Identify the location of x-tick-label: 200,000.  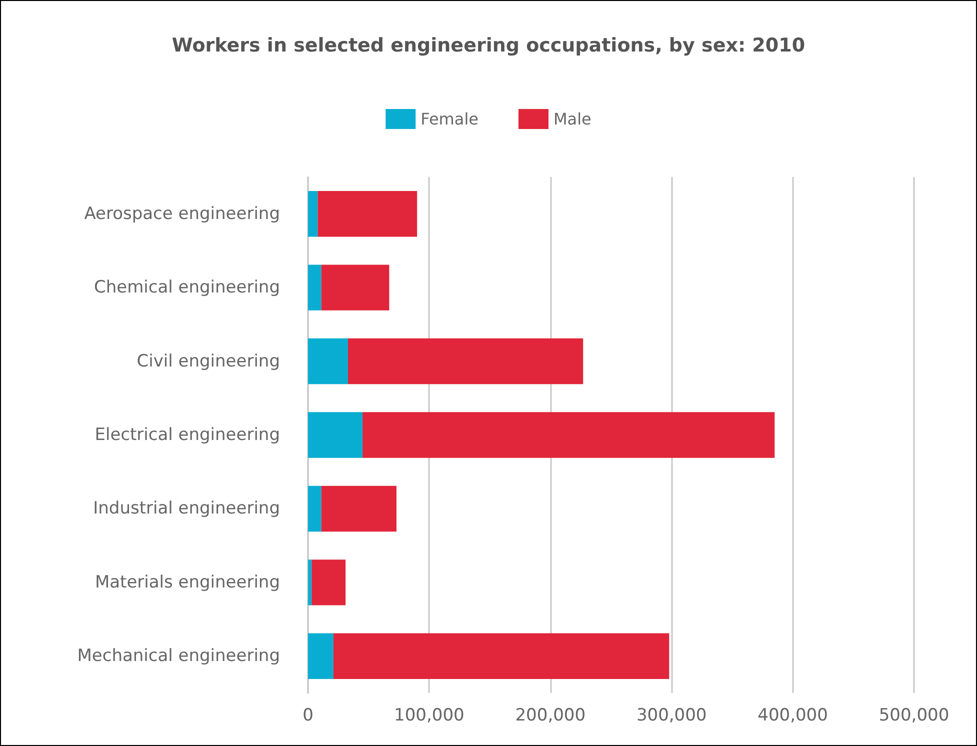
(550, 716).